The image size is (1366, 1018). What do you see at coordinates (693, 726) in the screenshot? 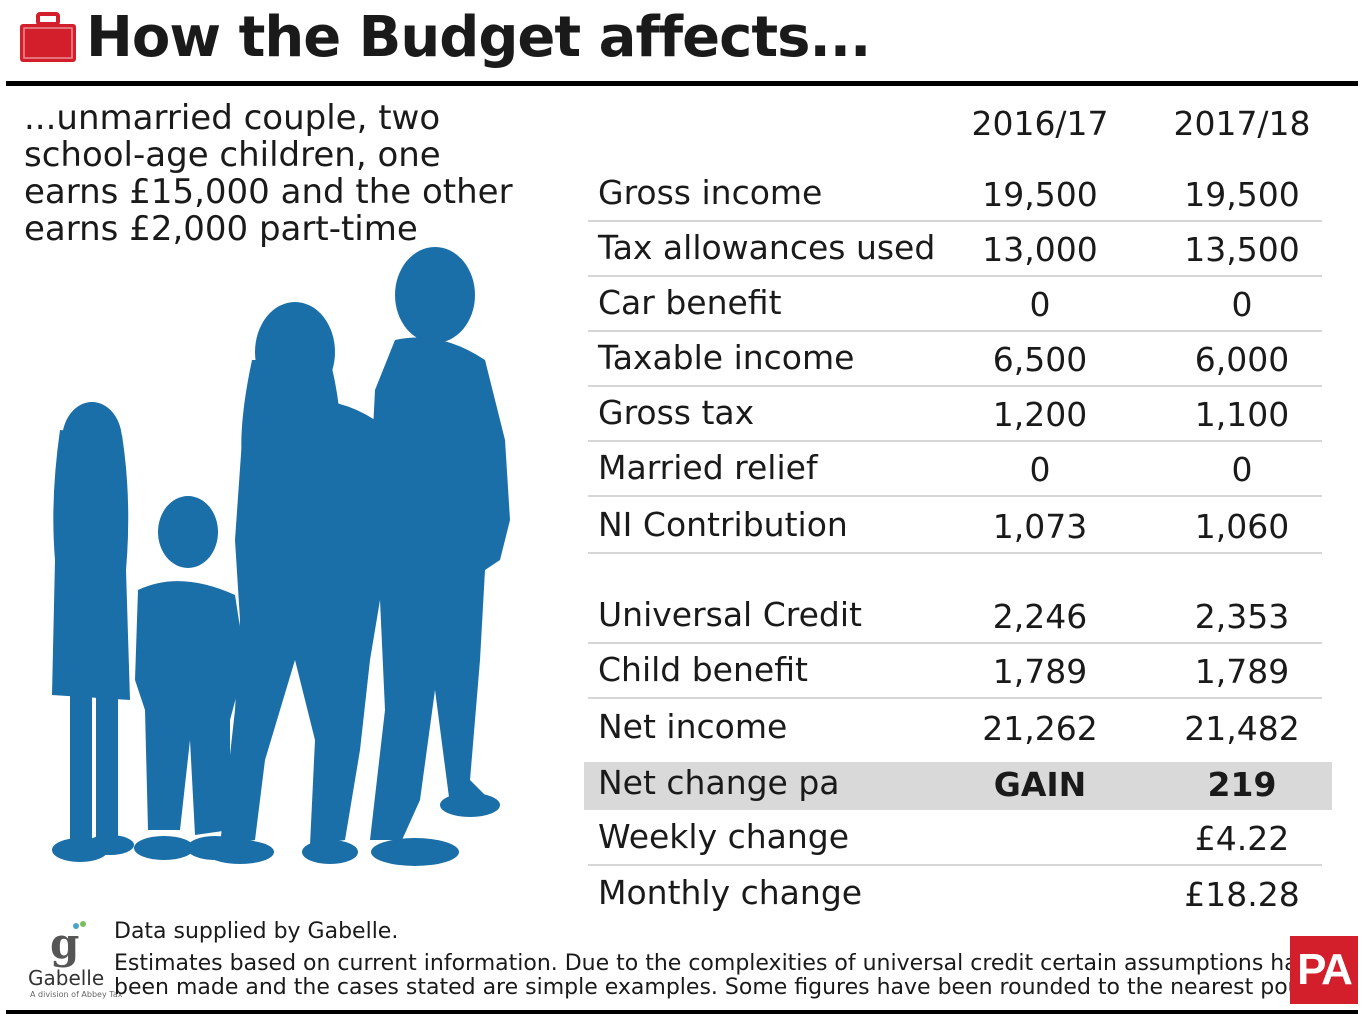
I see `row-label: Net income` at bounding box center [693, 726].